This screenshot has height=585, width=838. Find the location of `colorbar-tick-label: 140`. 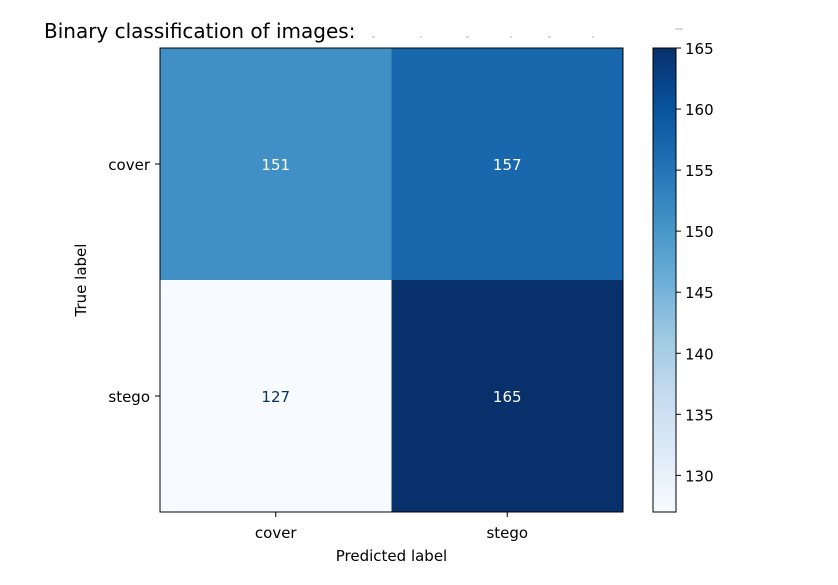

colorbar-tick-label: 140 is located at coordinates (699, 354).